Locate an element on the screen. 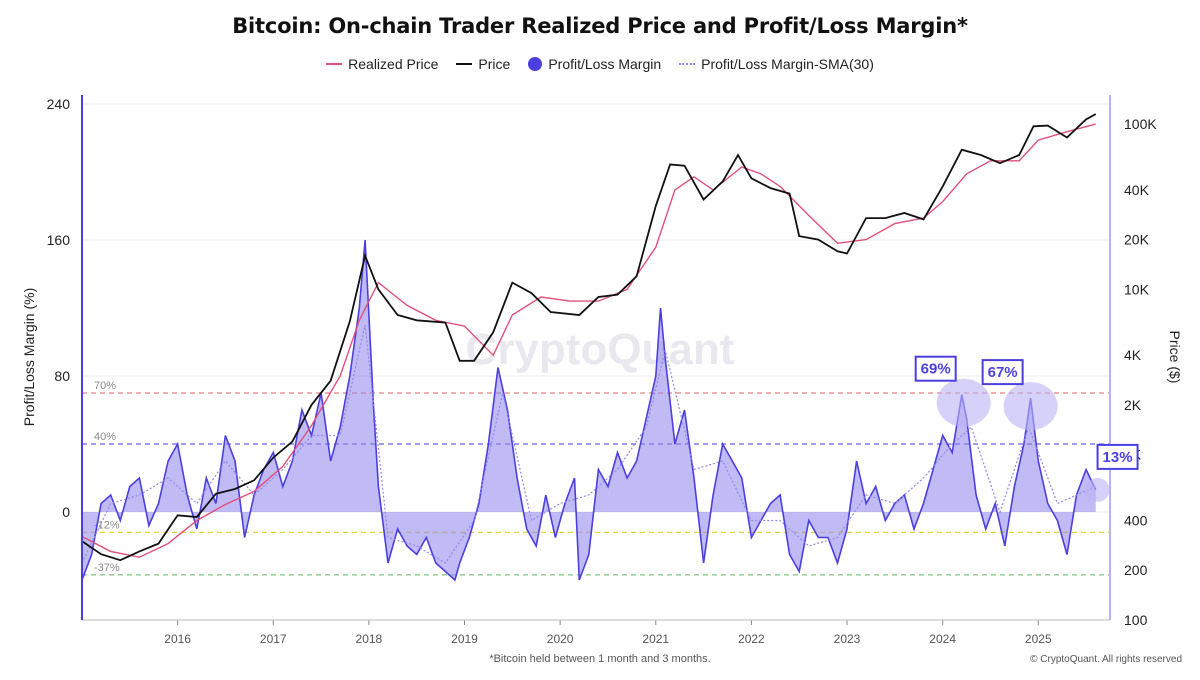 This screenshot has height=680, width=1200. left-tick-0: 0 is located at coordinates (66, 512).